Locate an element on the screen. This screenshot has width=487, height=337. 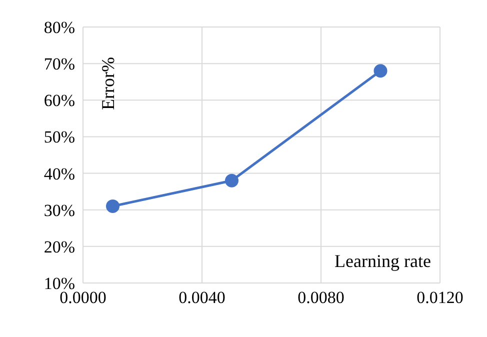
y-tick-label: 40% is located at coordinates (59, 174).